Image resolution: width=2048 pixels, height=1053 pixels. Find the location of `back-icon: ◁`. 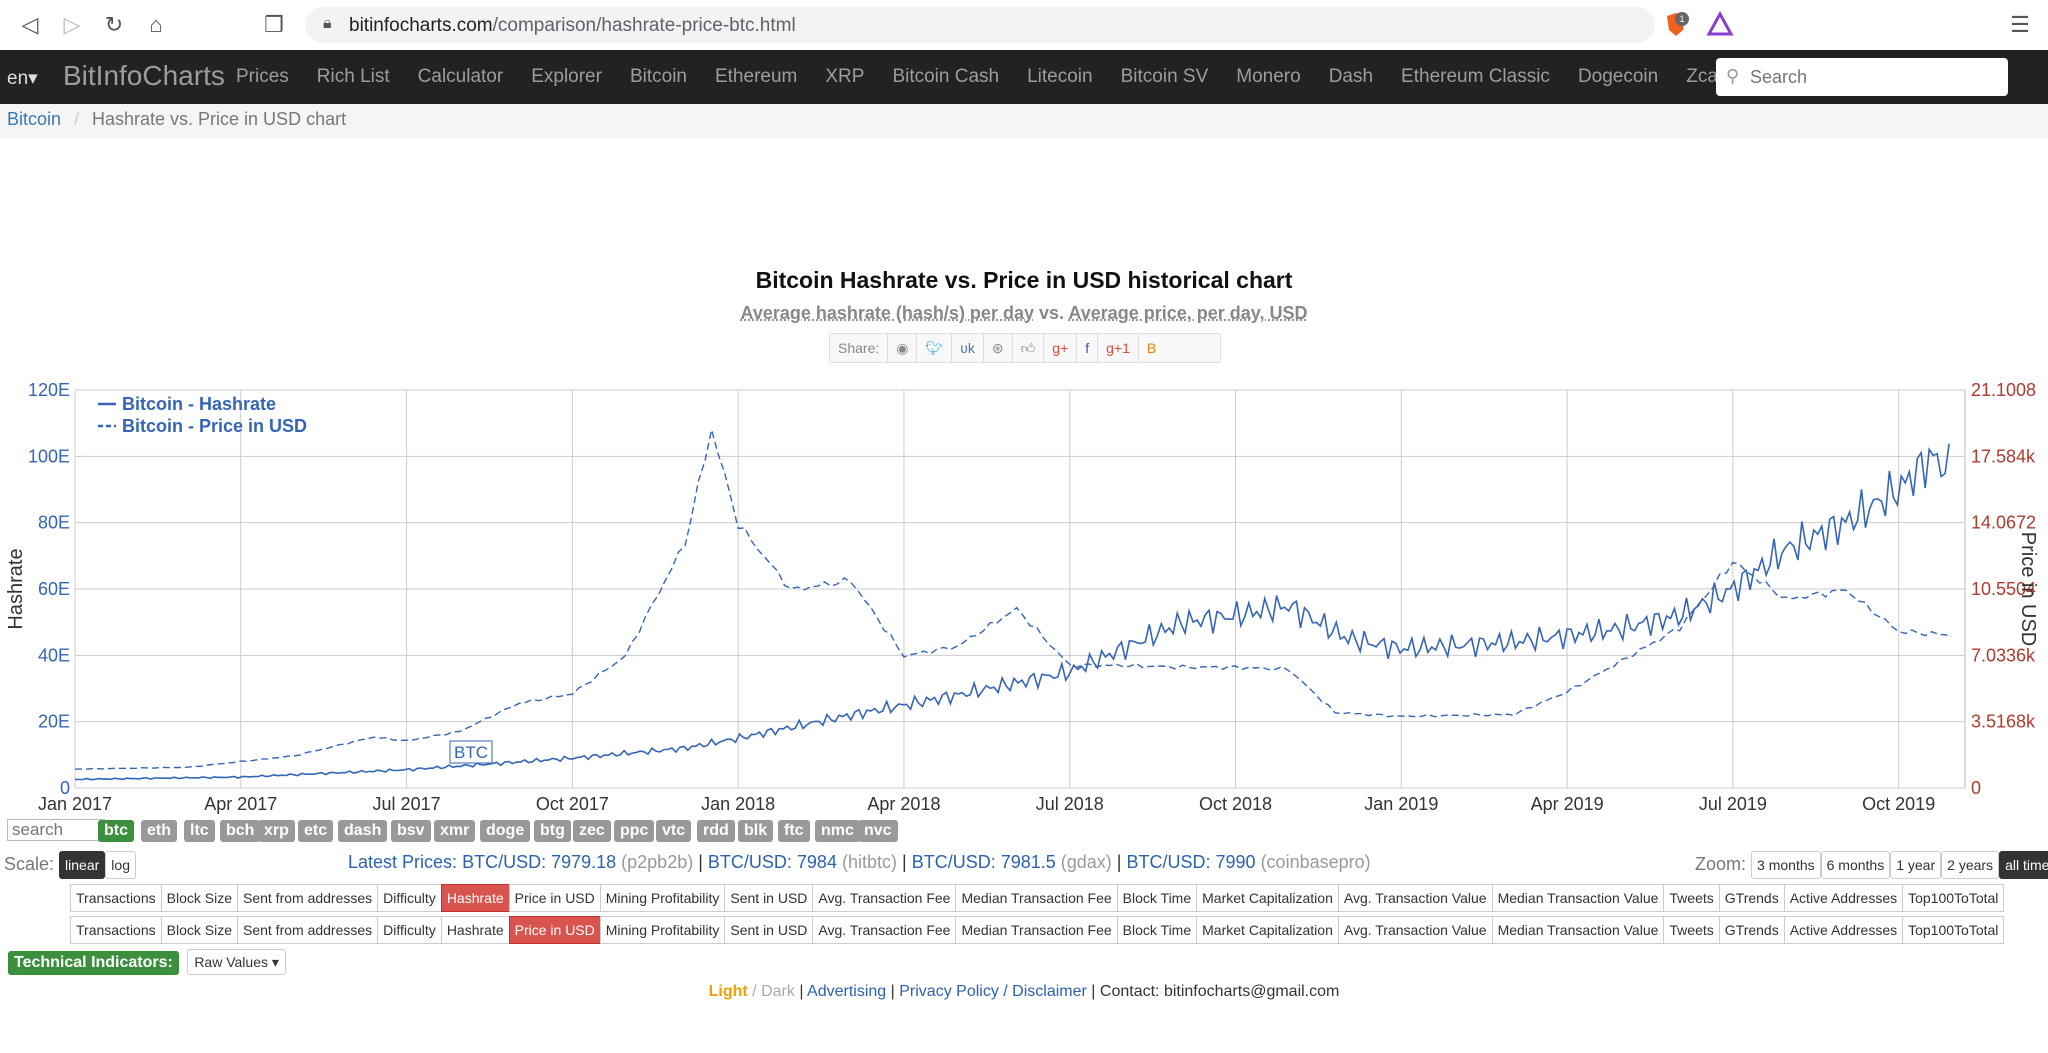

back-icon: ◁ is located at coordinates (30, 24).